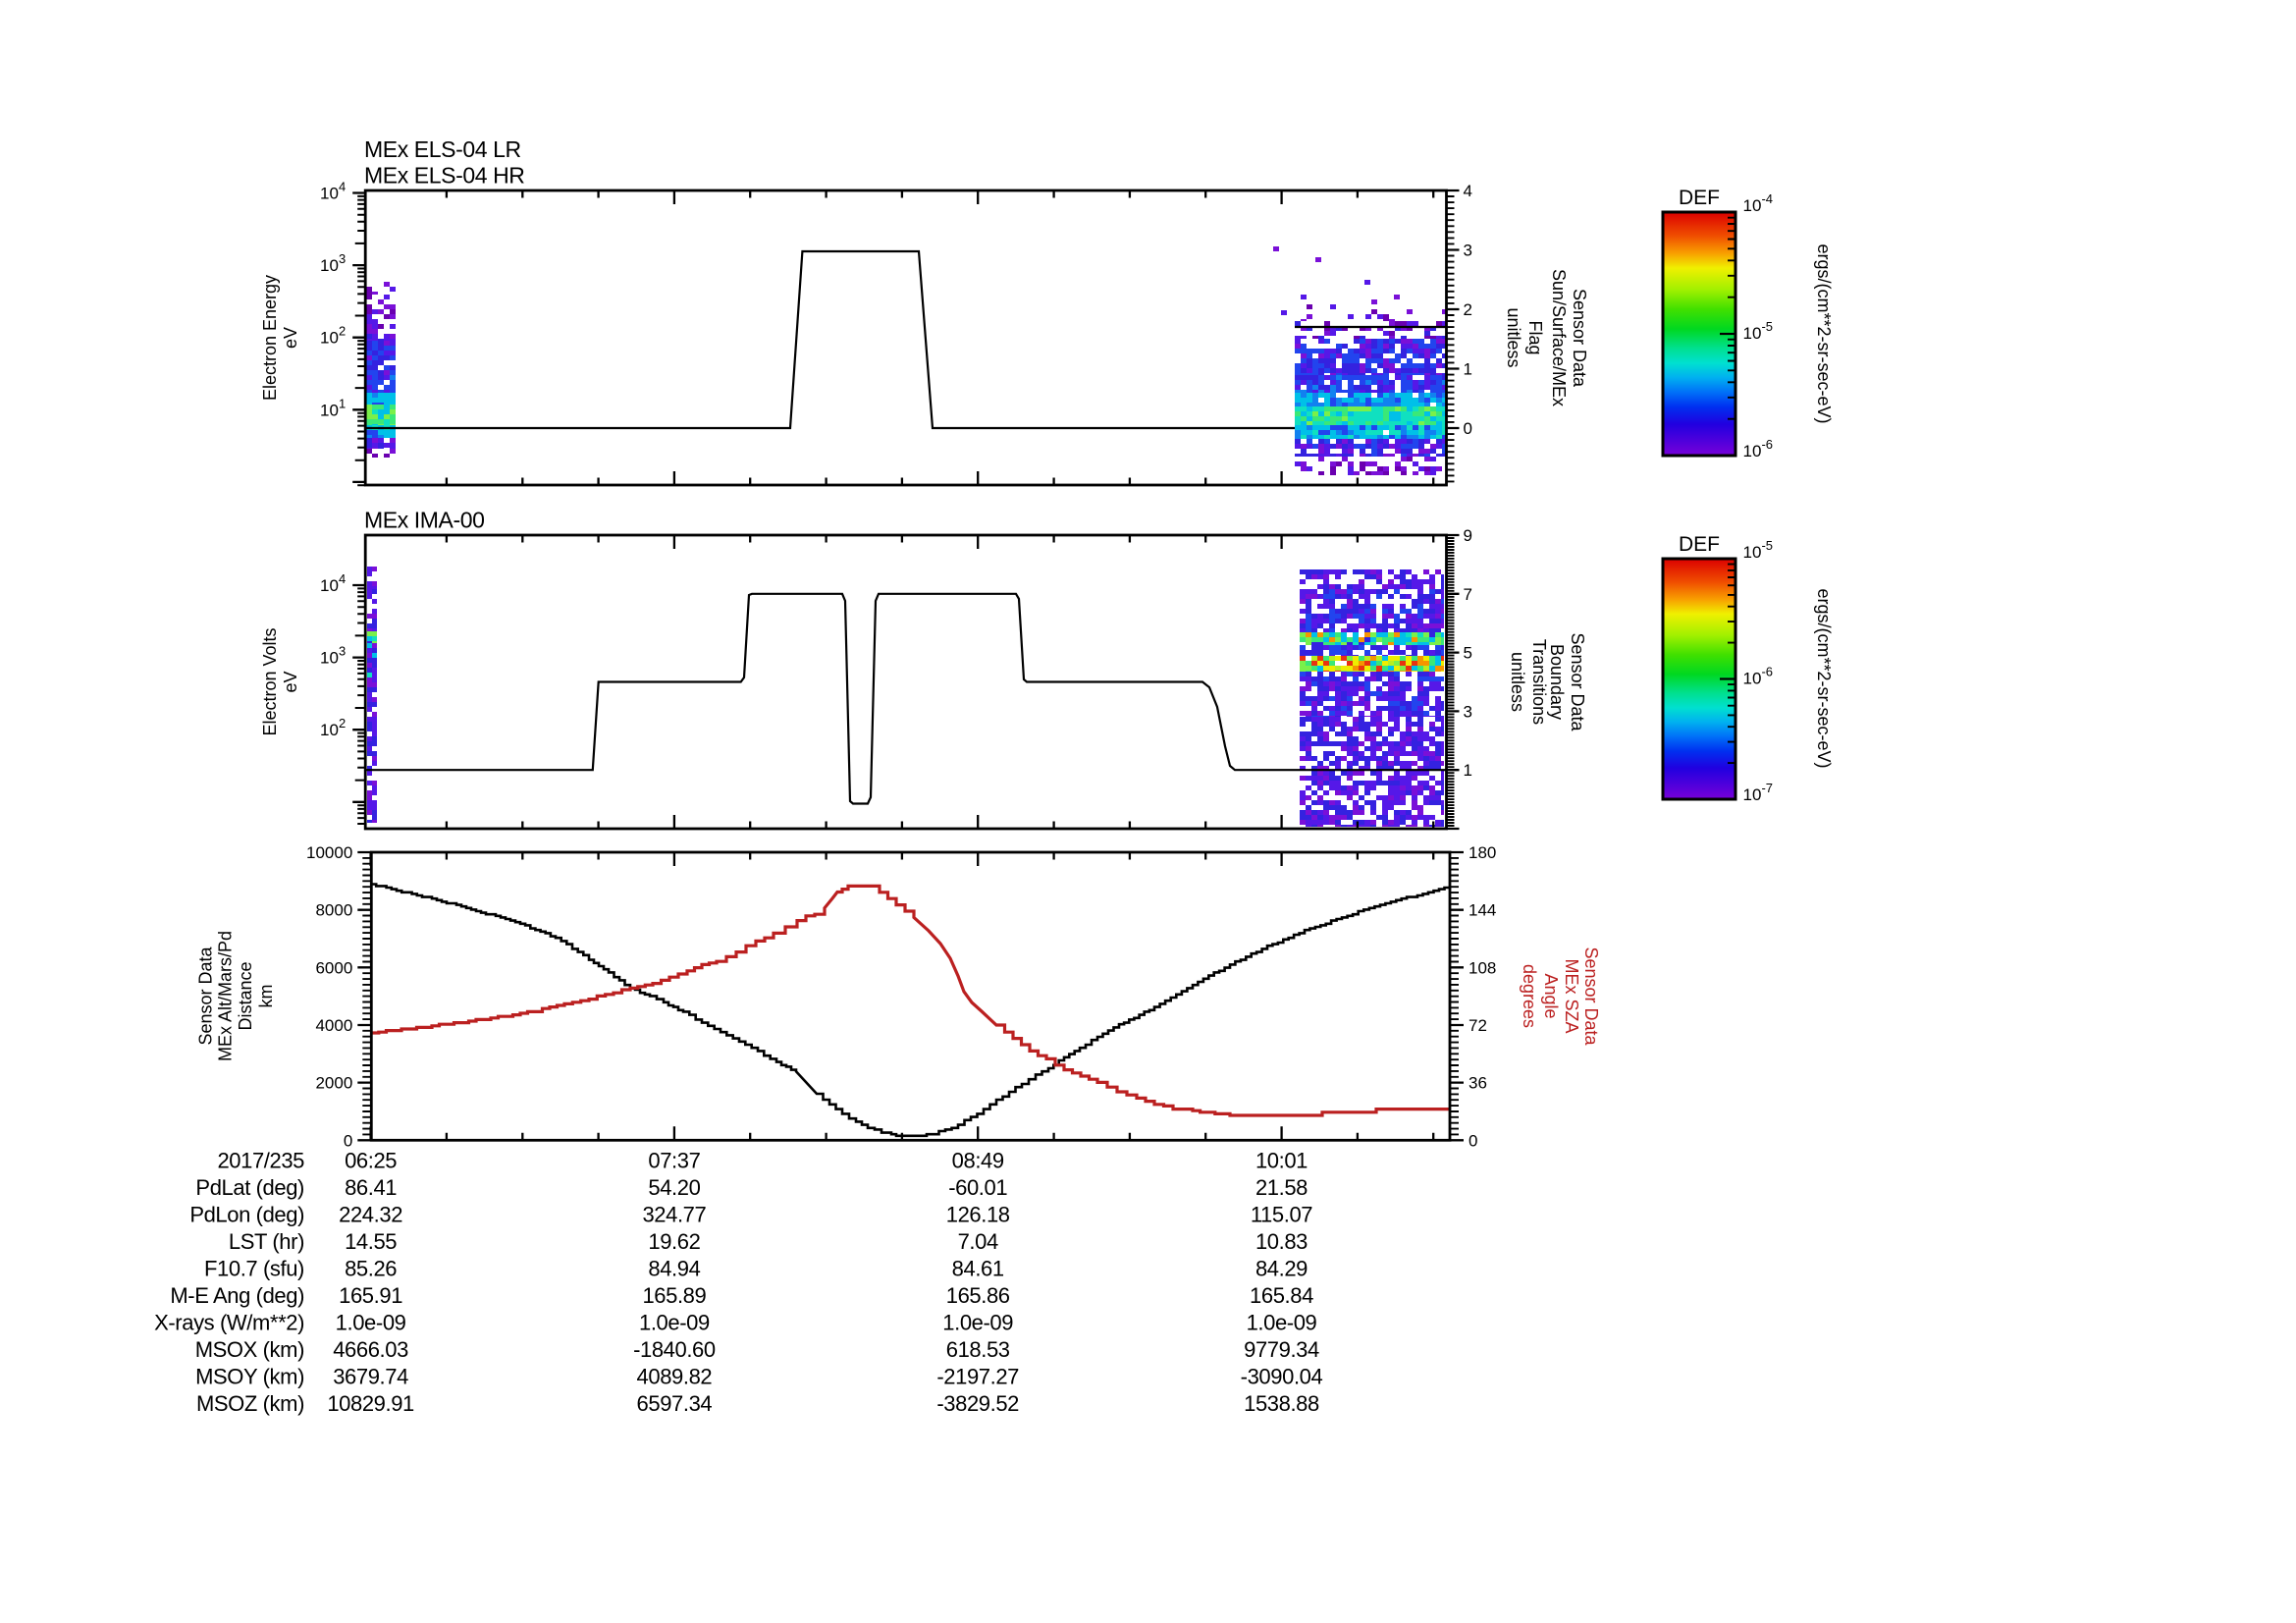 The width and height of the screenshot is (2296, 1623). I want to click on svg-text: 165.91, so click(370, 1296).